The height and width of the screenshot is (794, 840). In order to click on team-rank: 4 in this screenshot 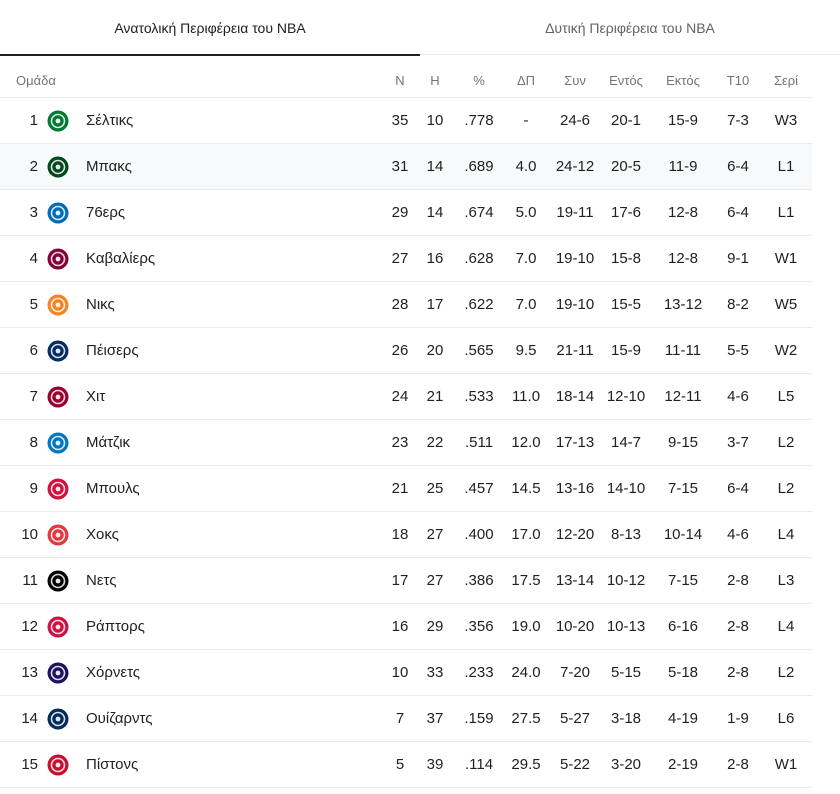, I will do `click(33, 258)`.